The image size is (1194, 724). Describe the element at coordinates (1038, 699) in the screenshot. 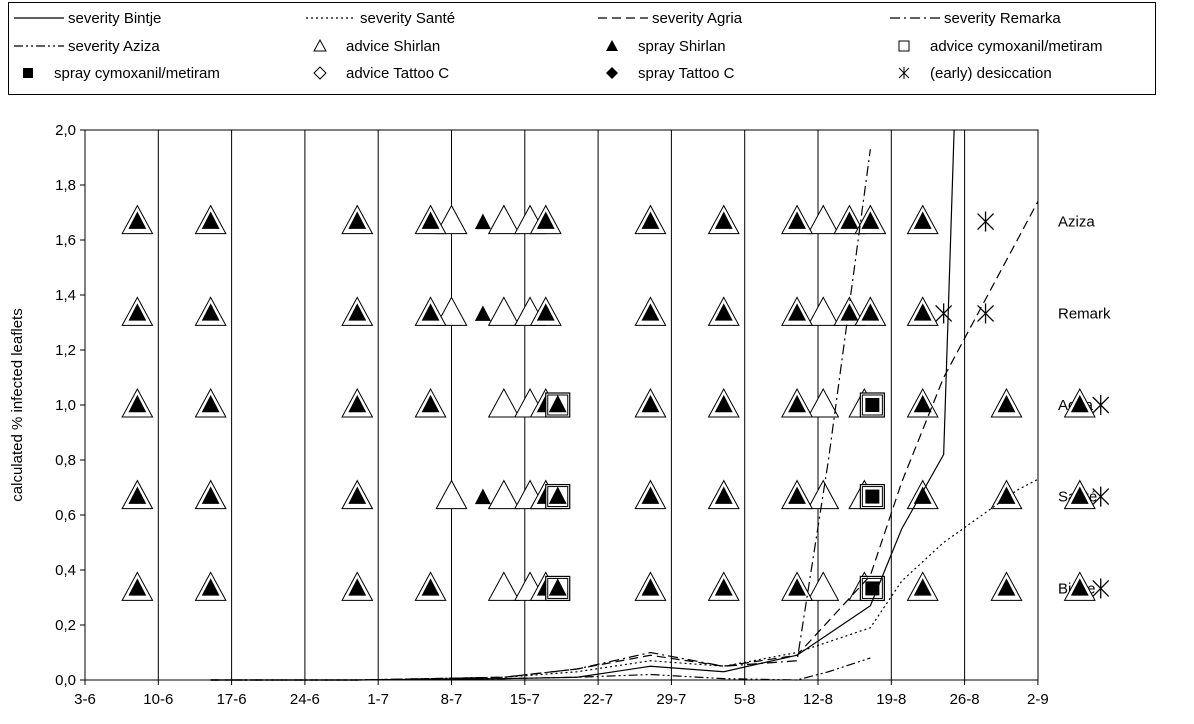

I see `x-tick-label: 2-9` at that location.